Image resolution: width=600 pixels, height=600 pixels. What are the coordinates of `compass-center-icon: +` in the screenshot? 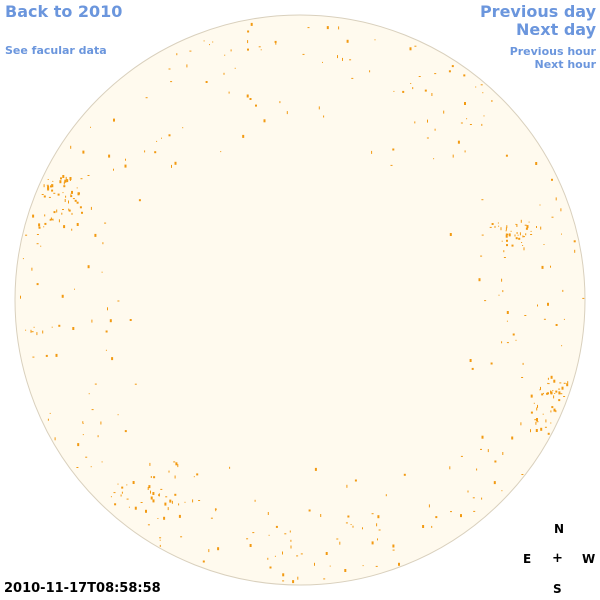 It's located at (557, 558).